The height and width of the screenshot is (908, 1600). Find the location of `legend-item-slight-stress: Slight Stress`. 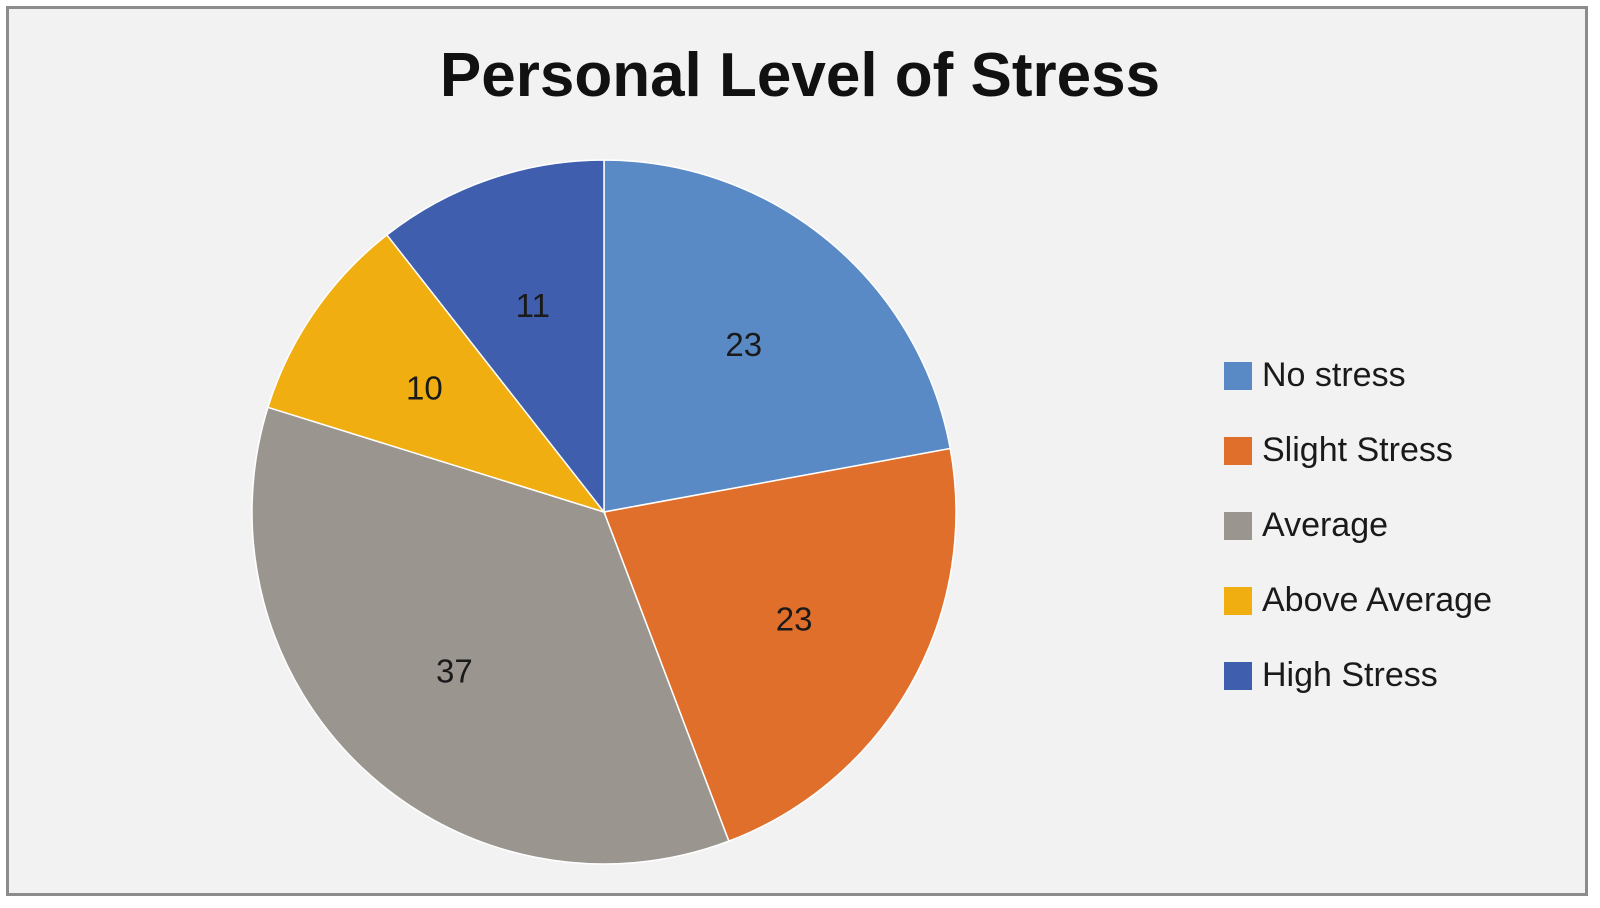

legend-item-slight-stress: Slight Stress is located at coordinates (1358, 450).